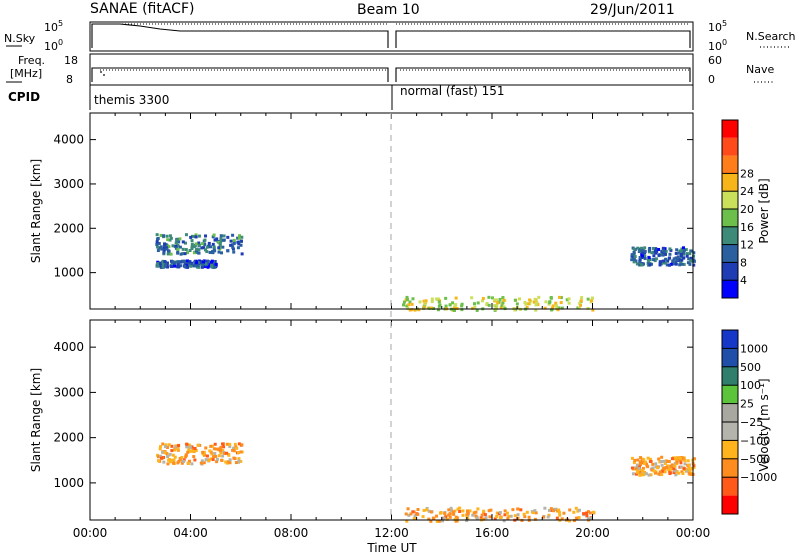 The image size is (800, 554). What do you see at coordinates (747, 209) in the screenshot?
I see `colorbar-tick-label: 20` at bounding box center [747, 209].